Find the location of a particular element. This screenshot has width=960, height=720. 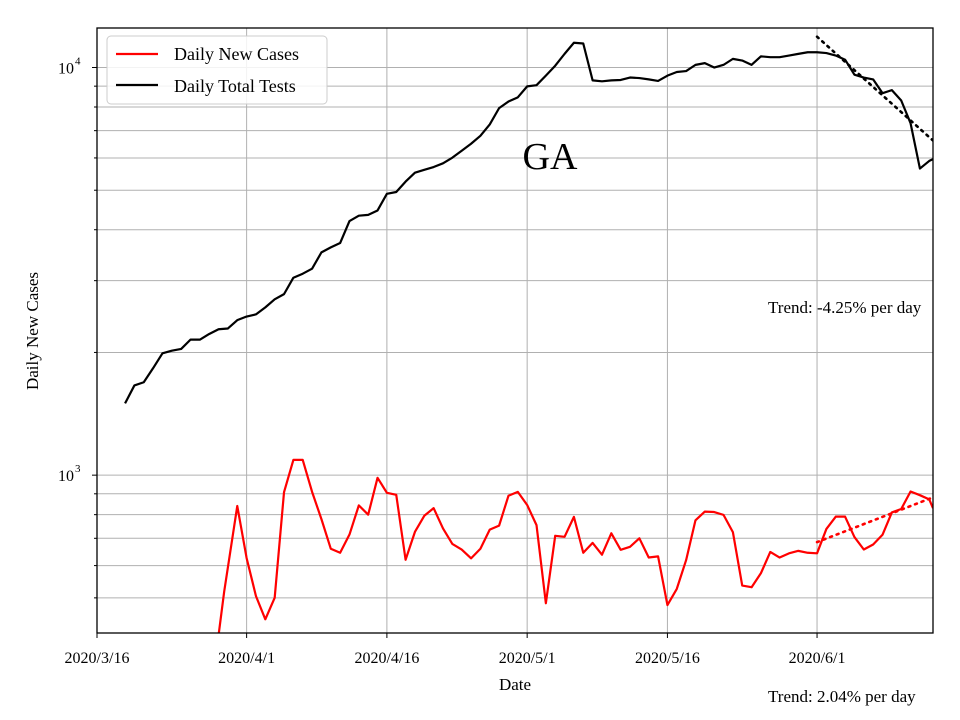

x-axis-label: Date is located at coordinates (515, 684).